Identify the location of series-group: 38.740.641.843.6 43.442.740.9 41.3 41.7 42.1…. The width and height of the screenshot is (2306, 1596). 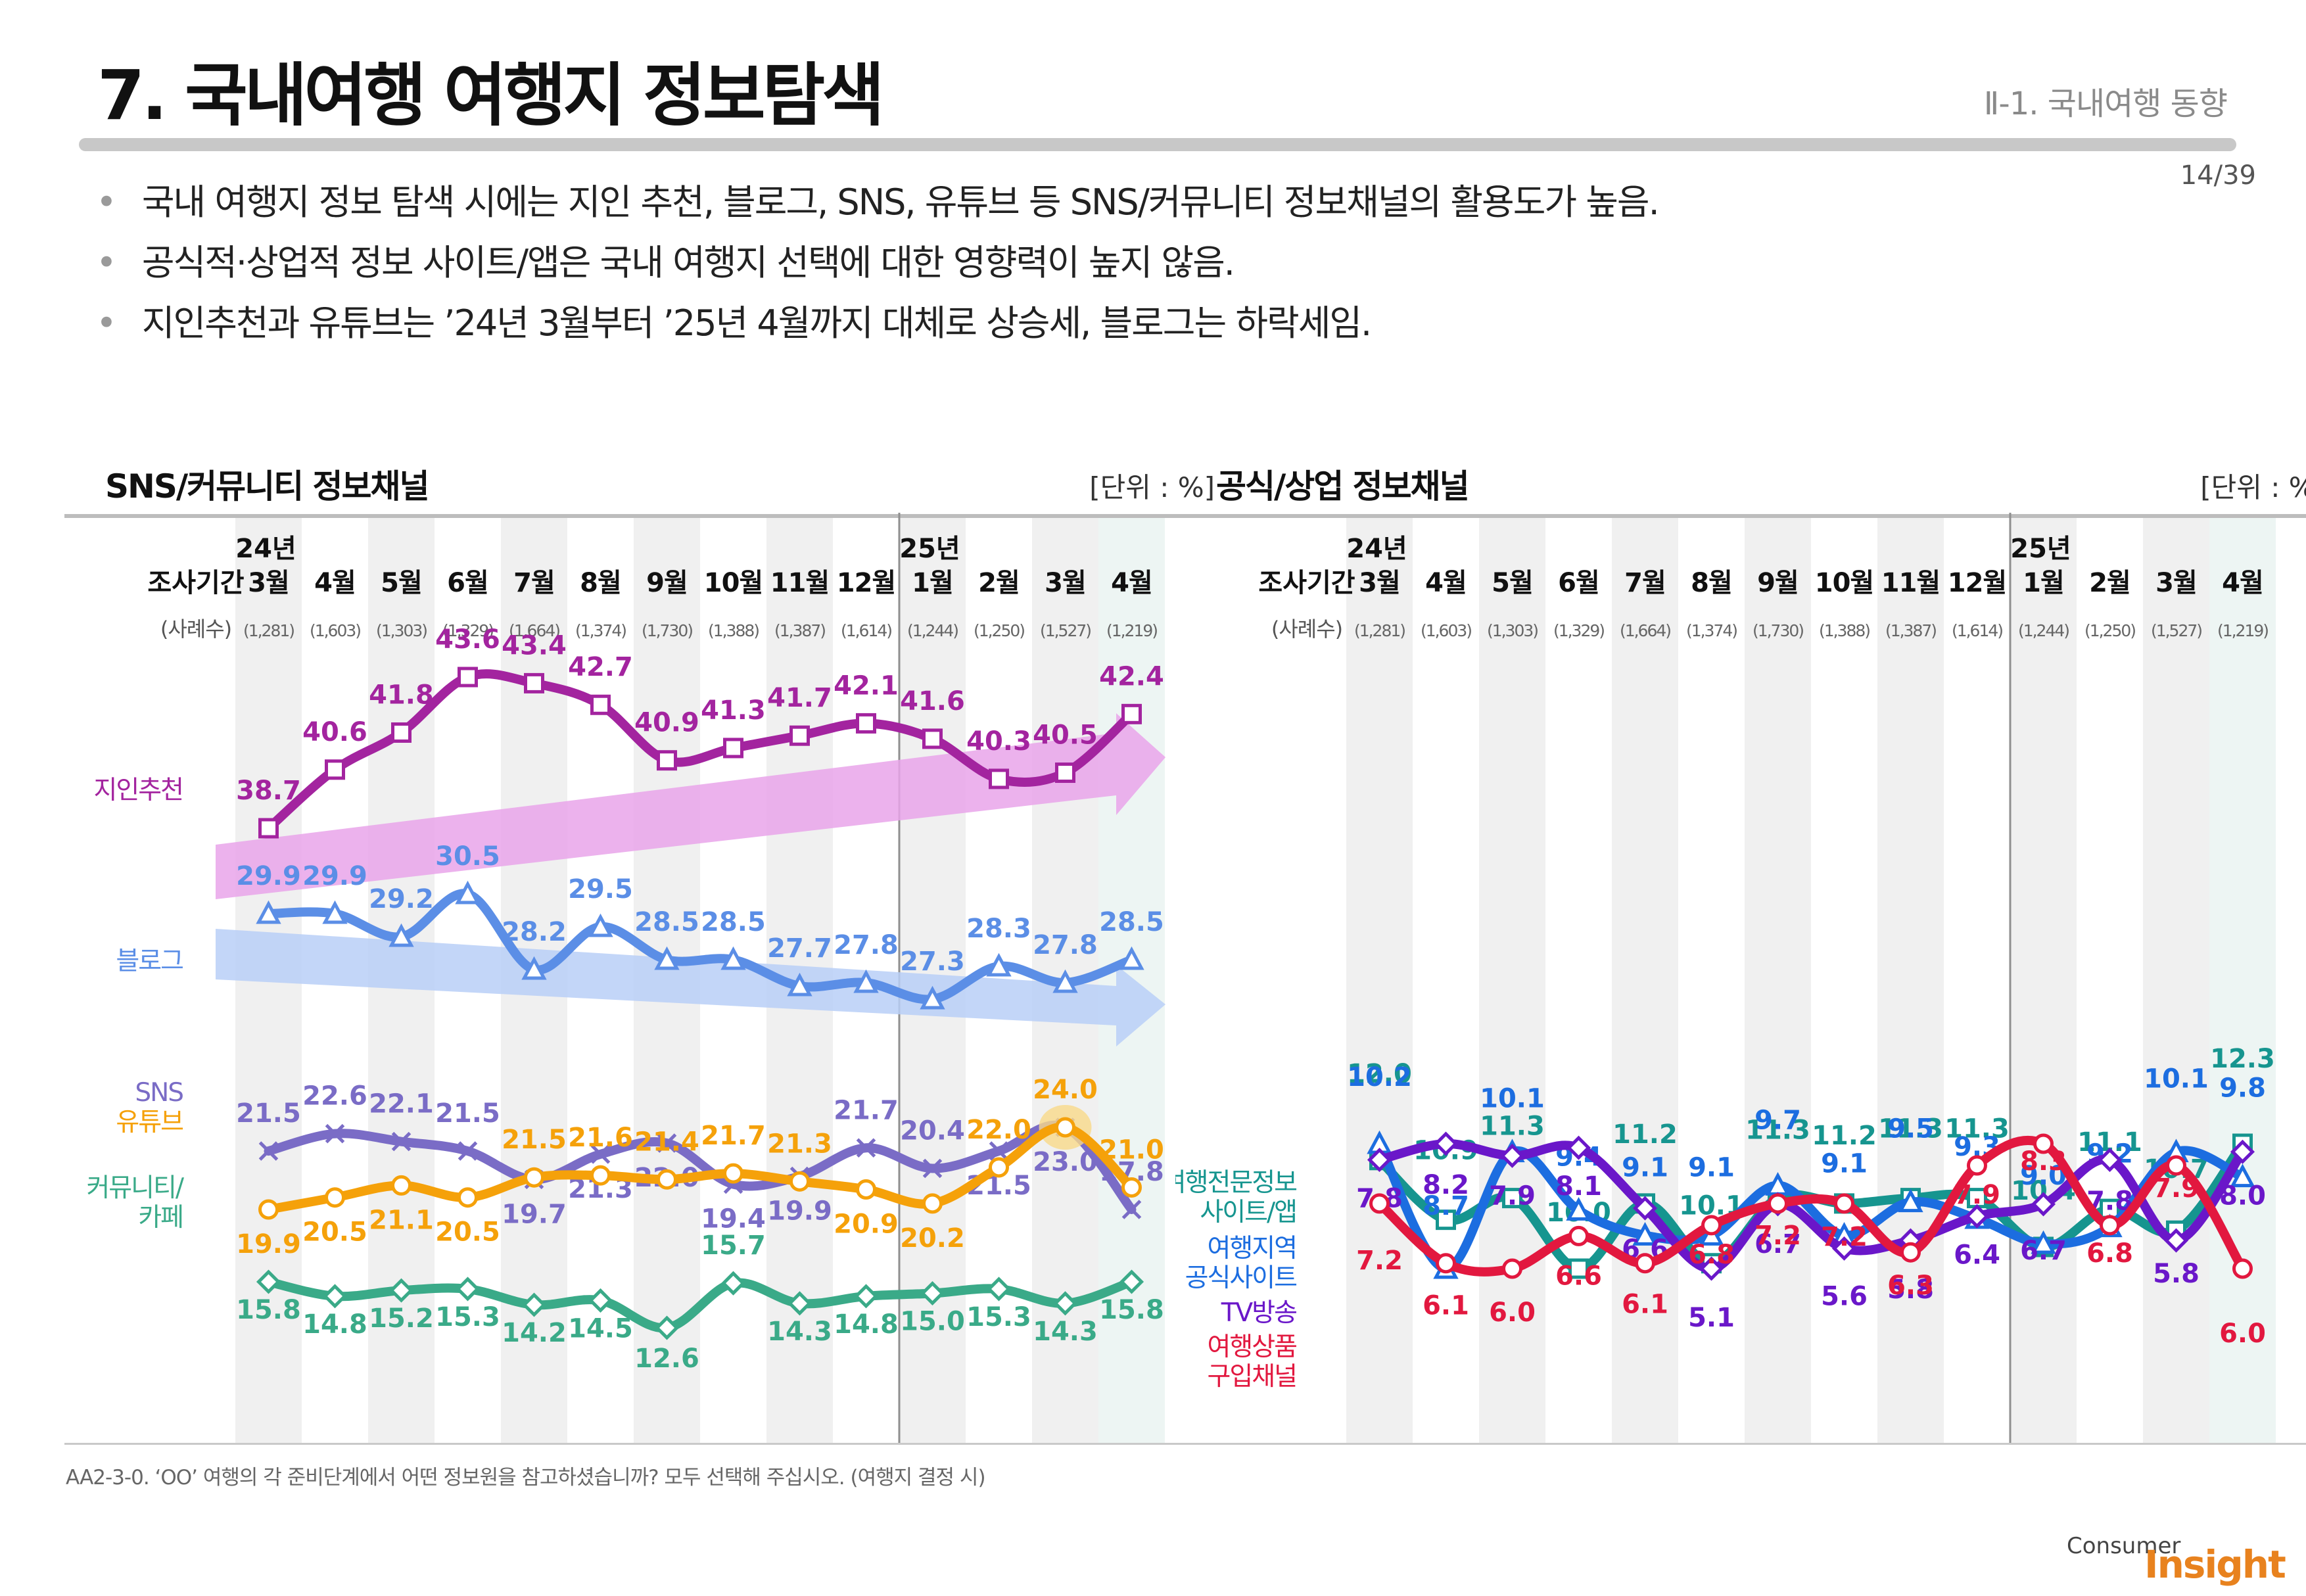
(690, 761).